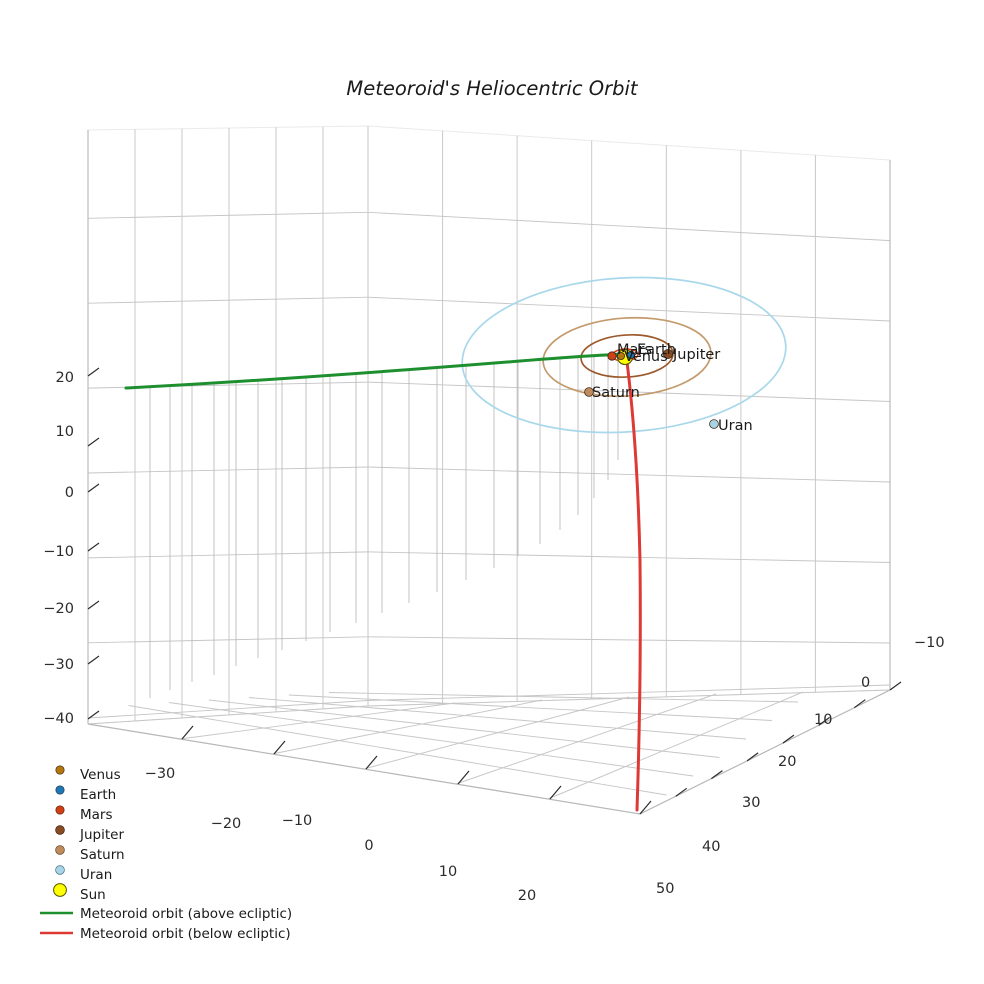 The height and width of the screenshot is (984, 984). I want to click on planet-annotations: Mars Venus Earth Jupiter Saturn Uran, so click(672, 388).